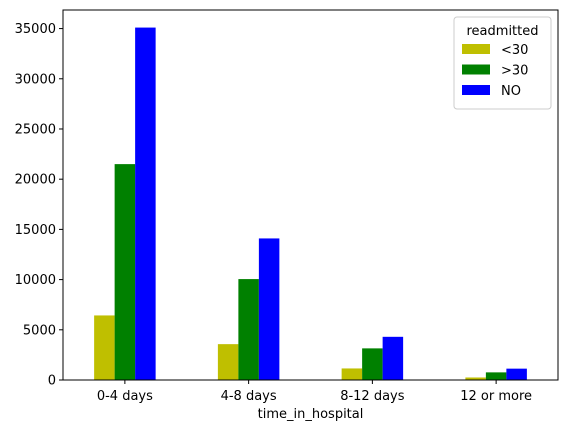  Describe the element at coordinates (249, 396) in the screenshot. I see `x-tick-label: 4-8 days` at that location.